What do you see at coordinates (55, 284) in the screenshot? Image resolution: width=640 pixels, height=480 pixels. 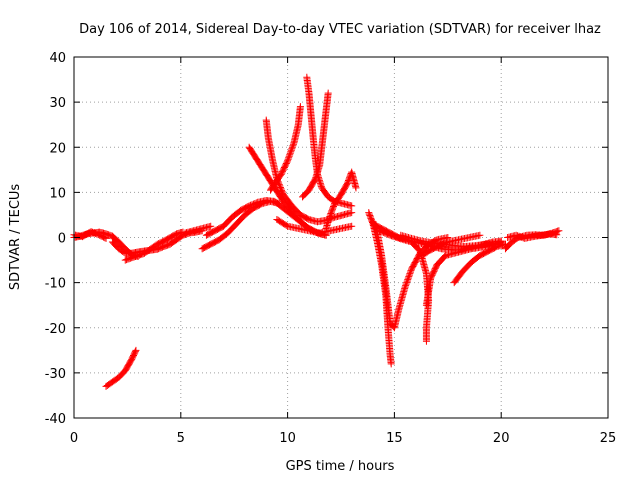 I see `y-tick-label: -10` at bounding box center [55, 284].